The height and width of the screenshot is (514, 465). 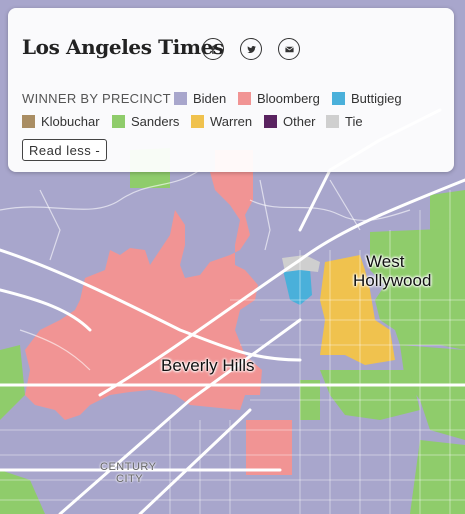 What do you see at coordinates (208, 365) in the screenshot?
I see `place-label-beverly-hills: Beverly Hills` at bounding box center [208, 365].